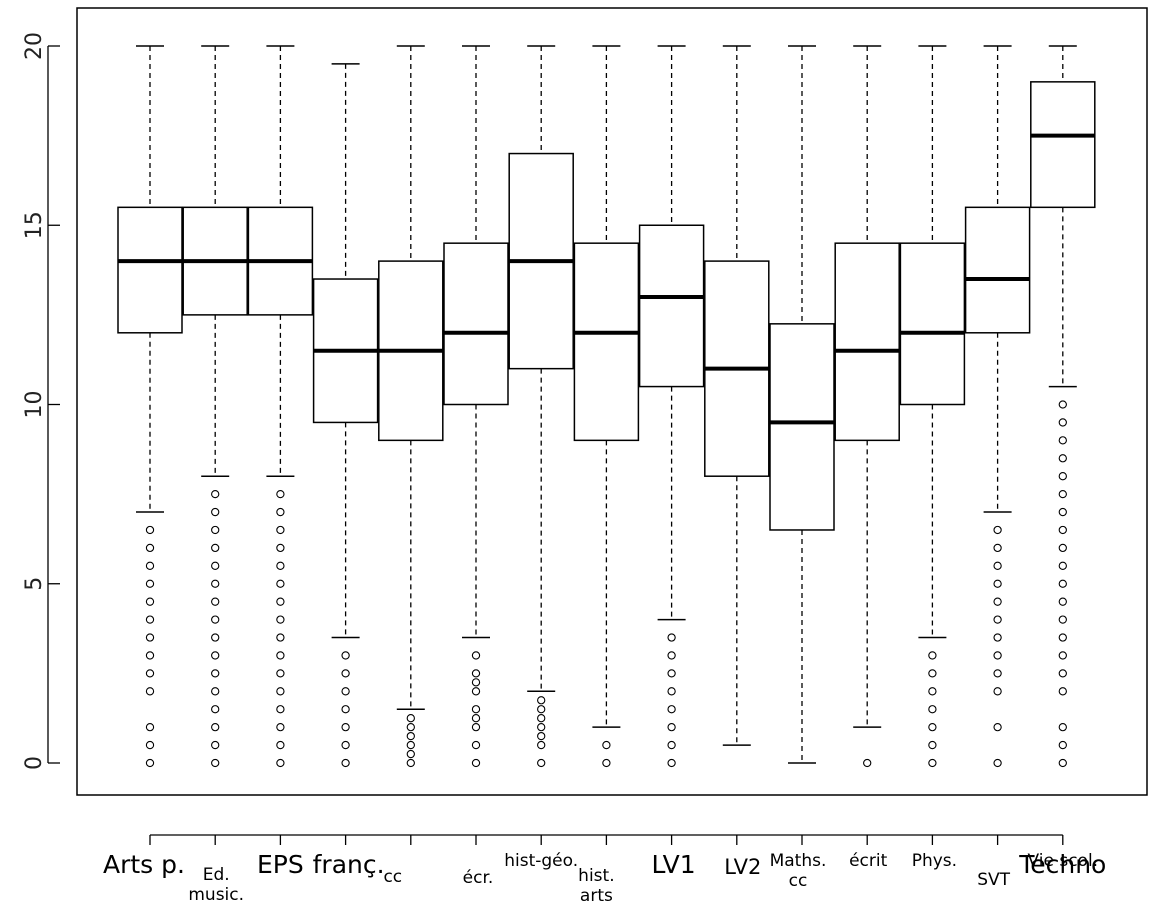  I want to click on x-category-label: Techno, so click(1062, 864).